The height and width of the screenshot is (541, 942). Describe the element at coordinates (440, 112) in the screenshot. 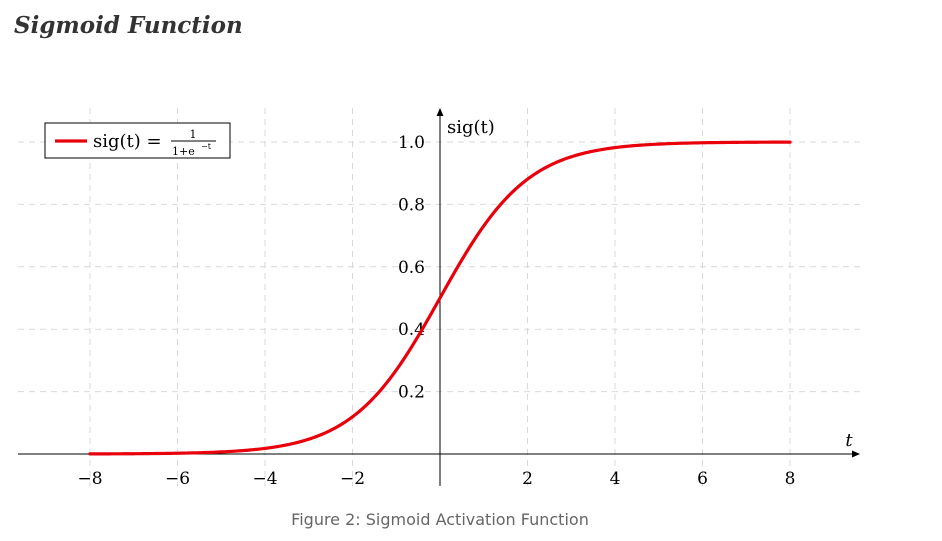

I see `y-axis-arrow-icon` at that location.